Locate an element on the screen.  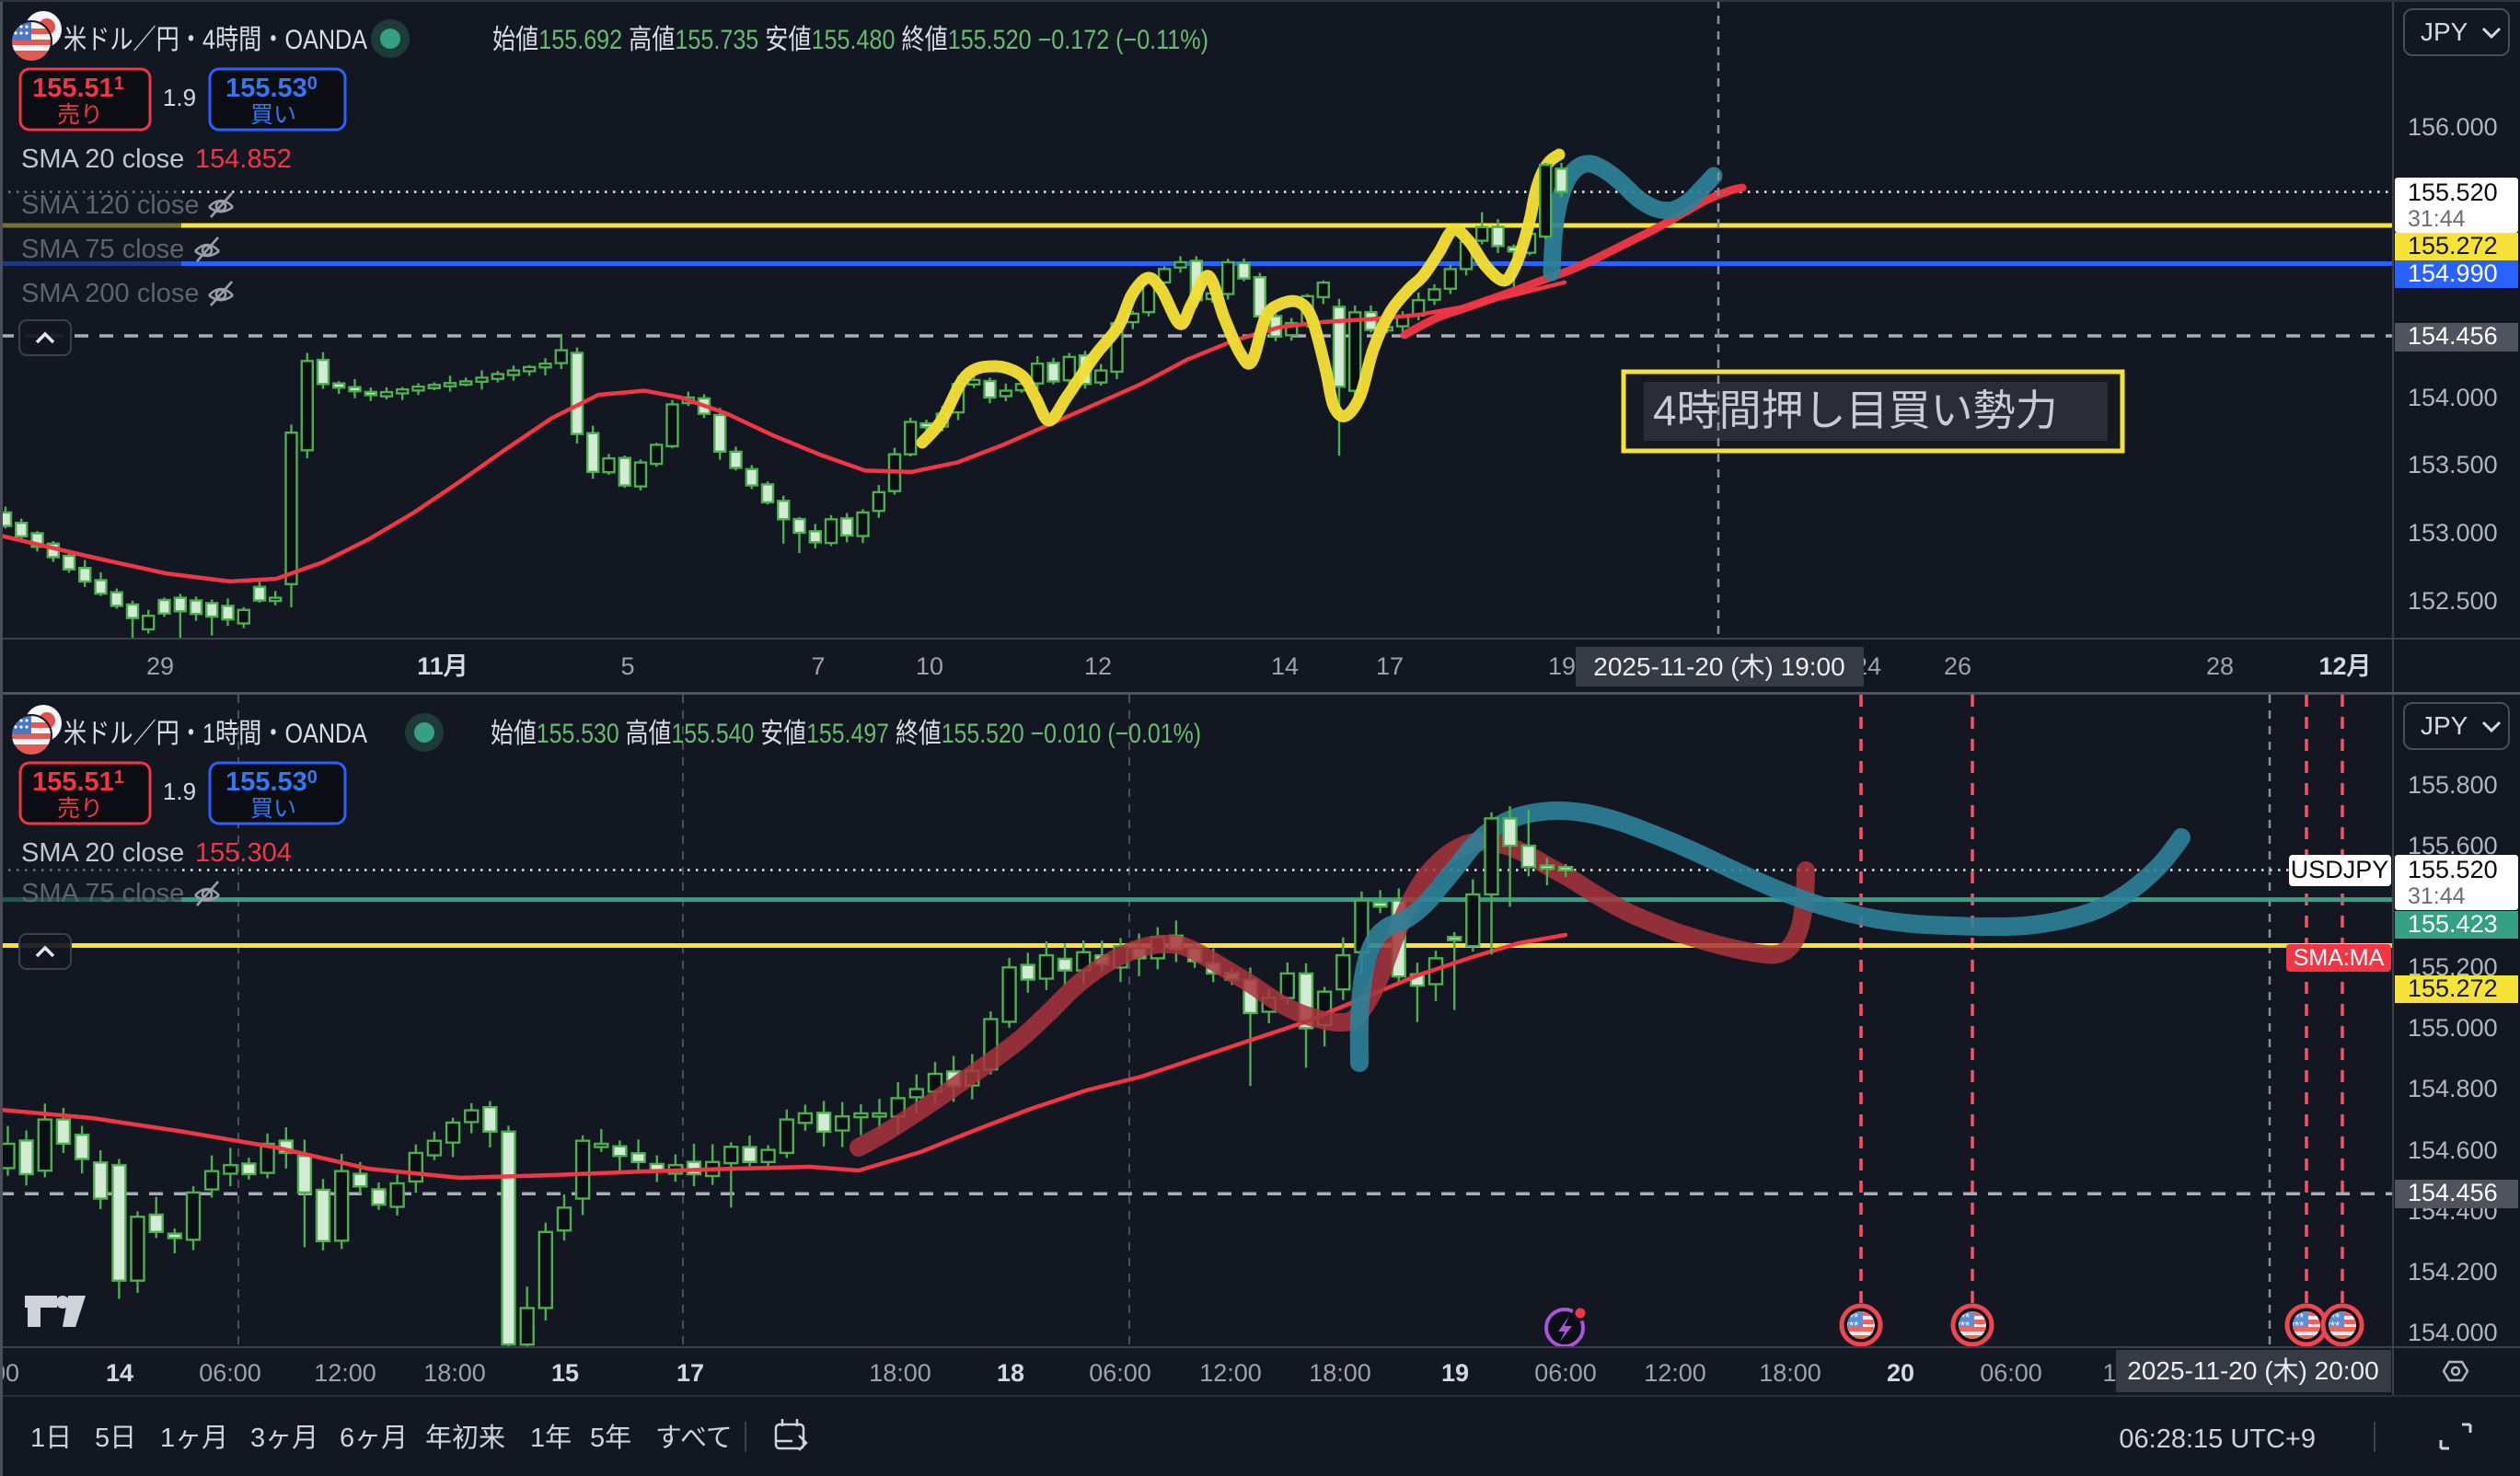
svg-text: 12月 is located at coordinates (2344, 666).